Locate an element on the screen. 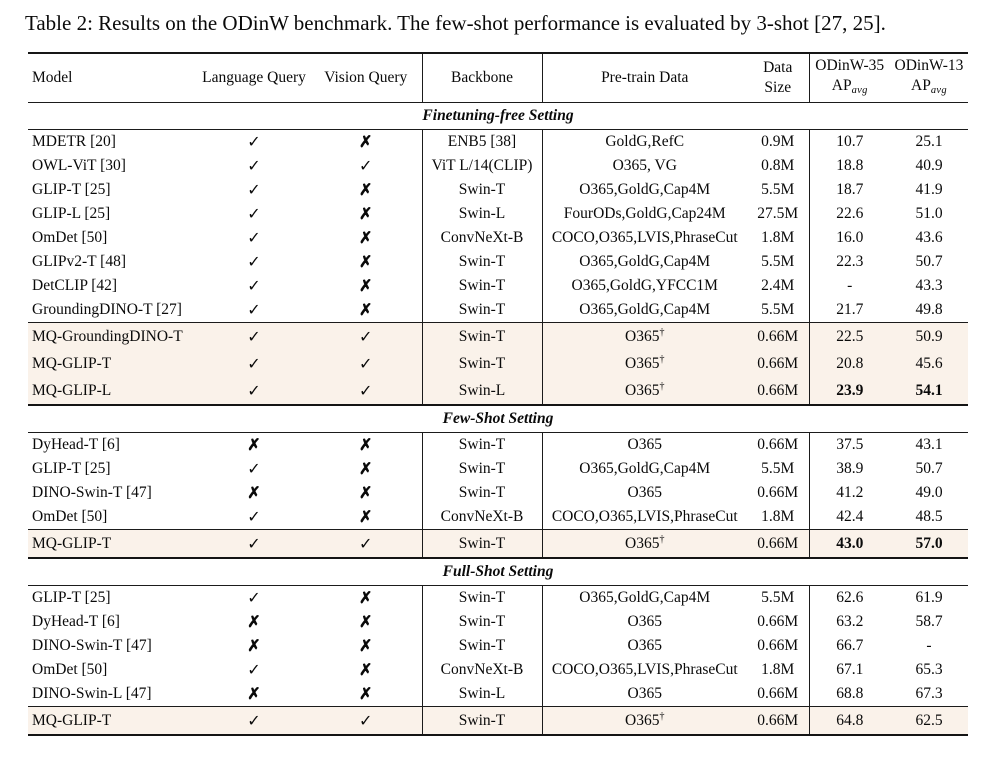 This screenshot has width=993, height=759. section-title-row: Finetuning-free Setting is located at coordinates (498, 116).